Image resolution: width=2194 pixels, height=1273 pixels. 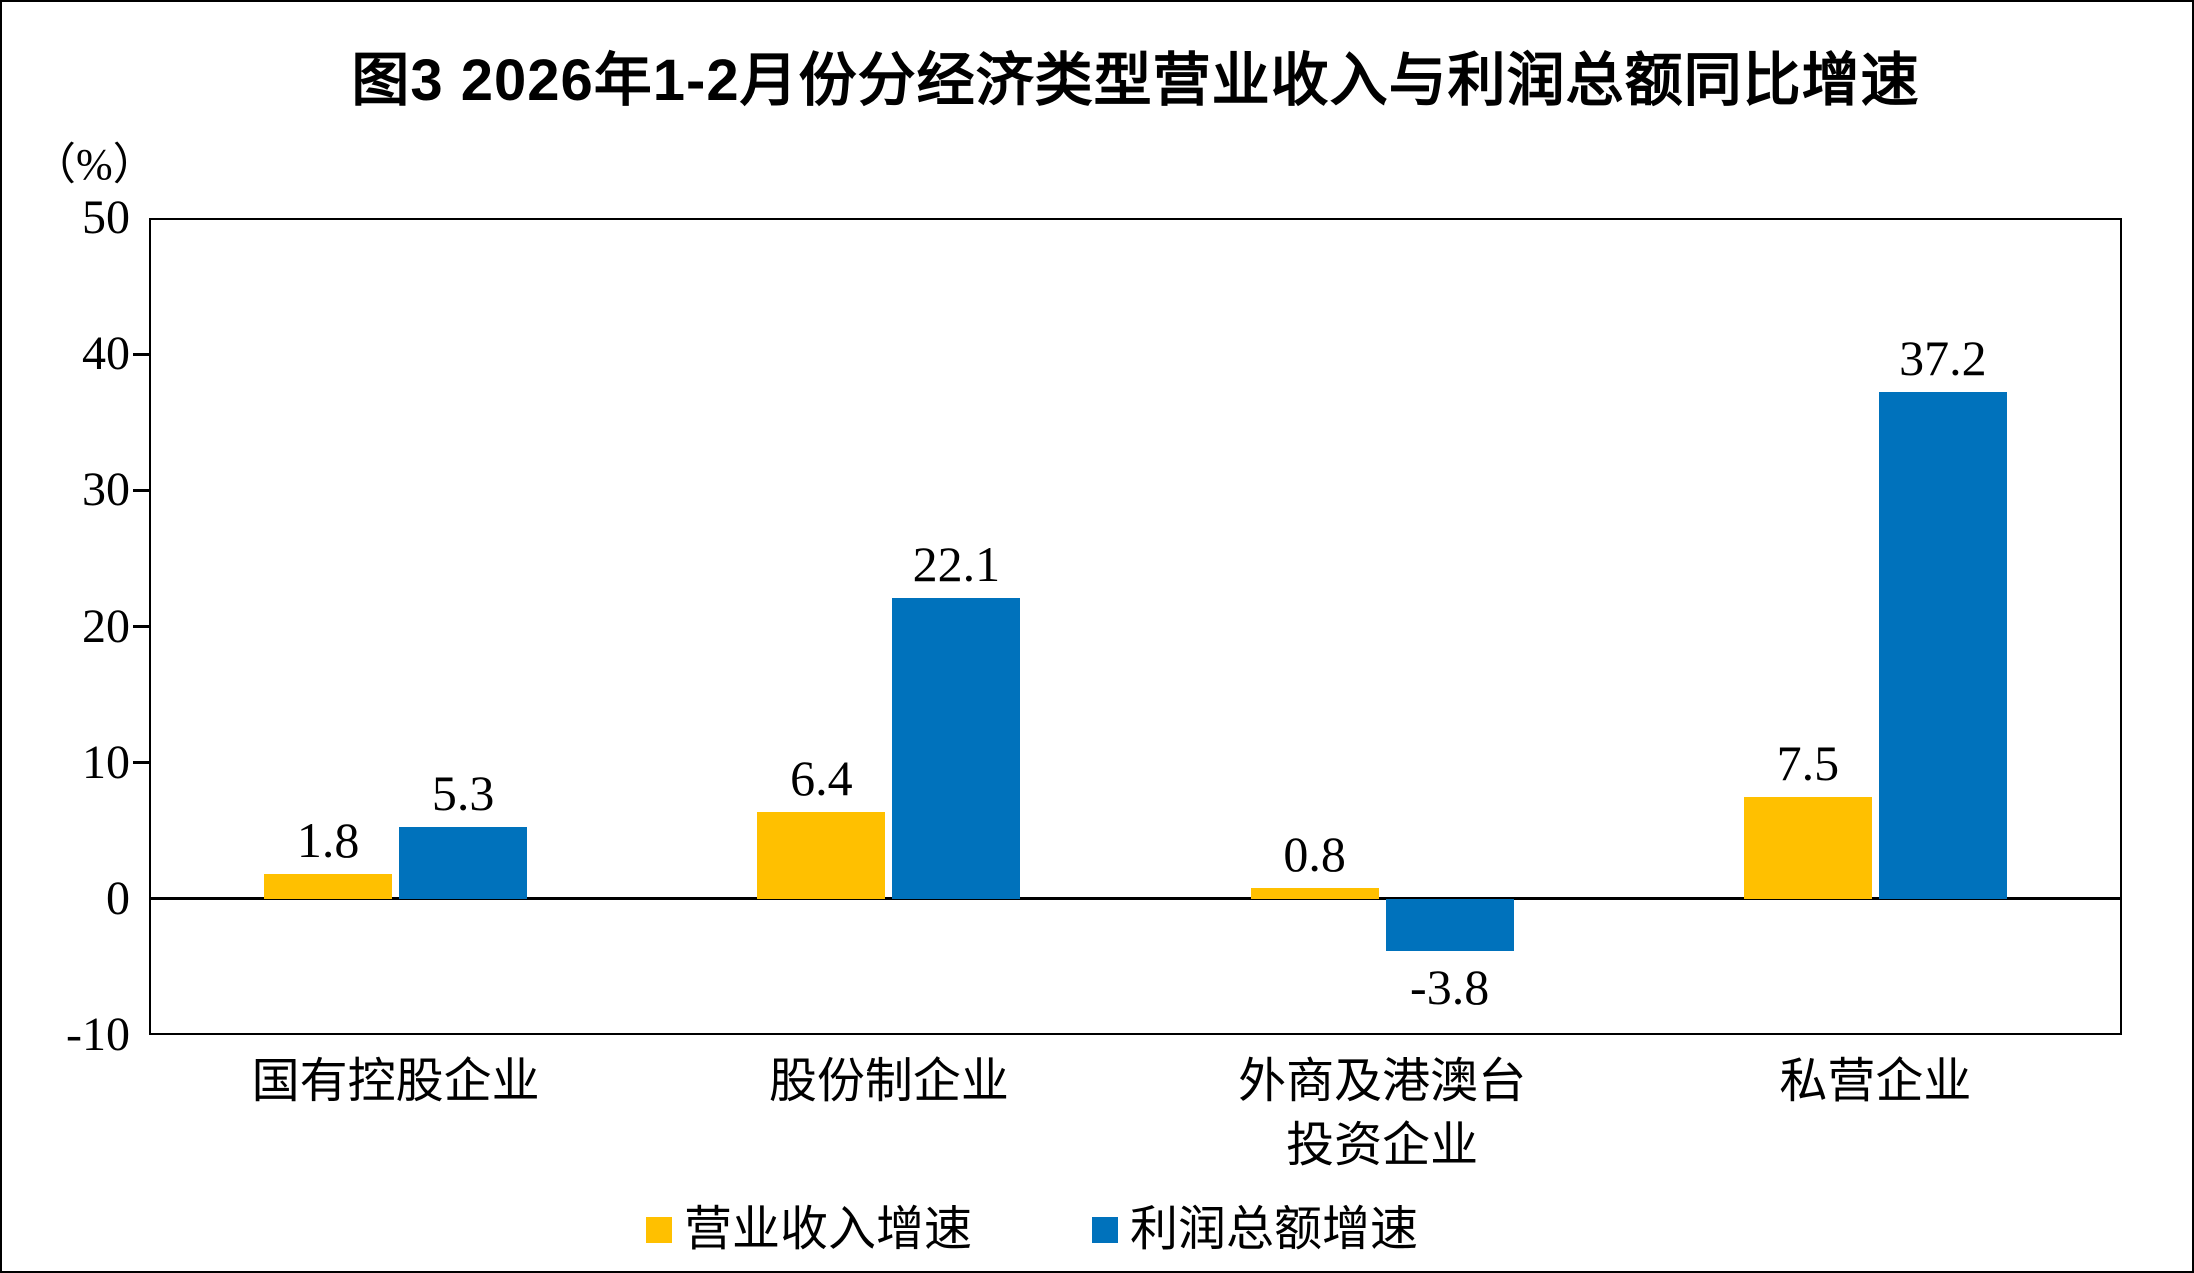 What do you see at coordinates (328, 840) in the screenshot?
I see `bar-value-label: 1.8` at bounding box center [328, 840].